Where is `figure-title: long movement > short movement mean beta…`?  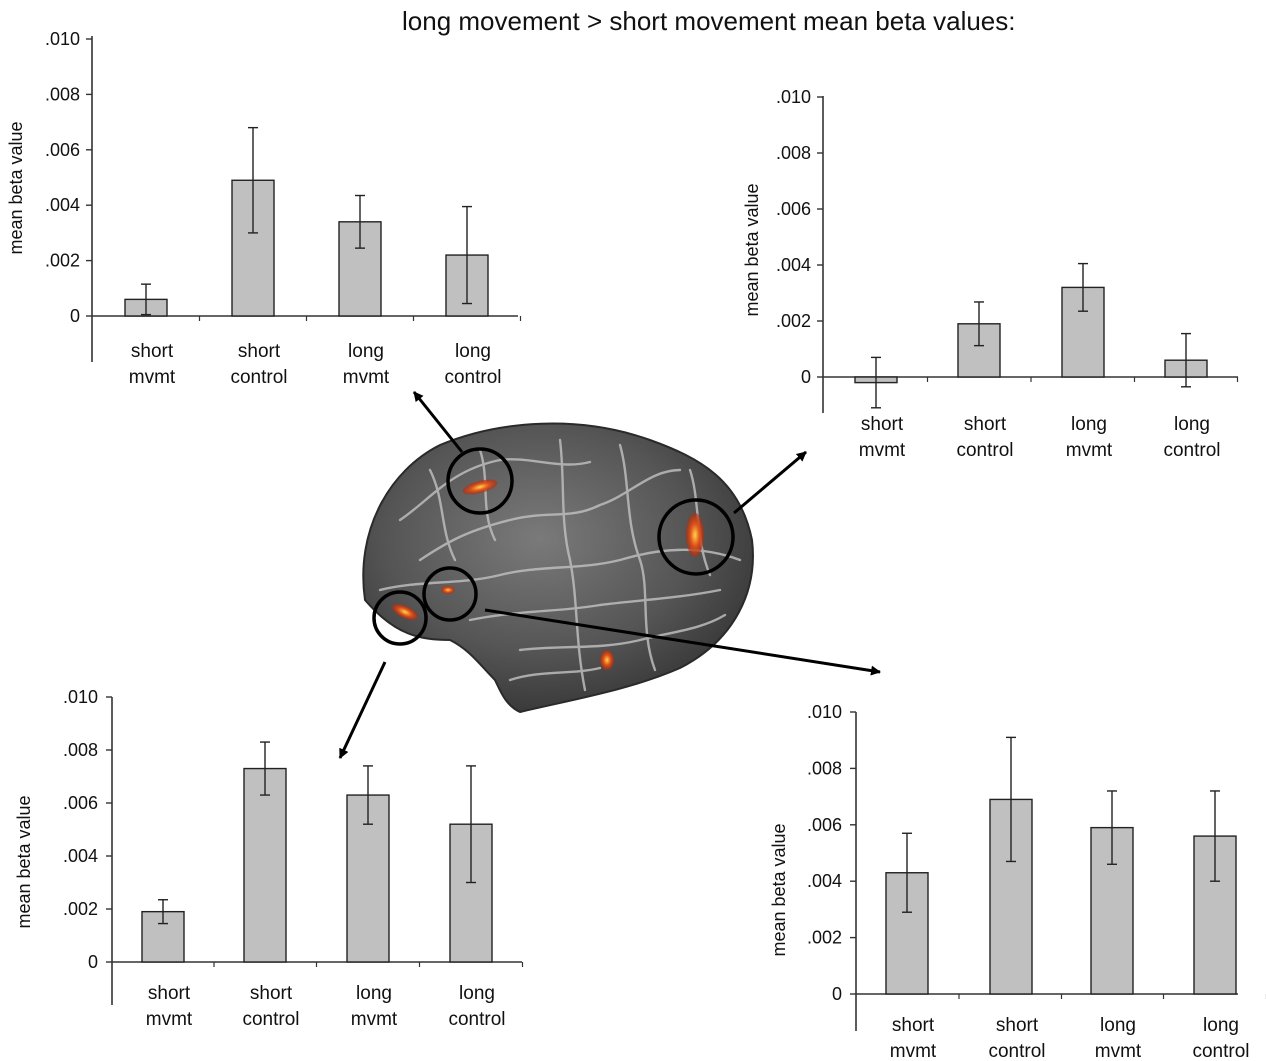 figure-title: long movement > short movement mean beta… is located at coordinates (709, 21).